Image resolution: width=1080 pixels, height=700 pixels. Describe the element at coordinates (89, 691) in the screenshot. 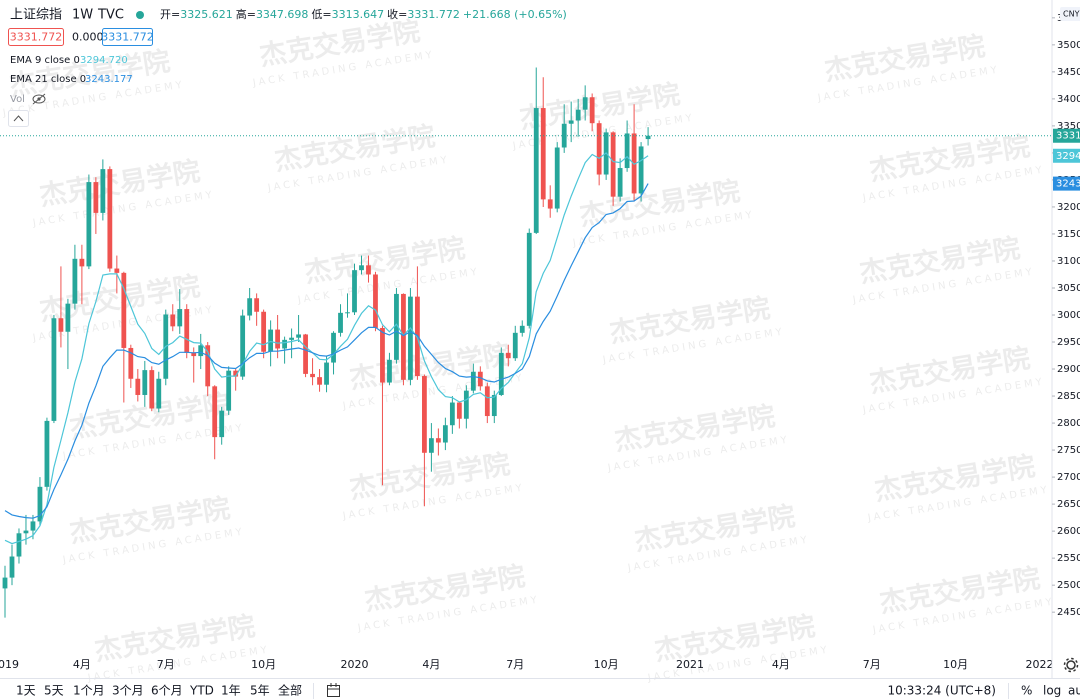

I see `range-1m: 1个月` at that location.